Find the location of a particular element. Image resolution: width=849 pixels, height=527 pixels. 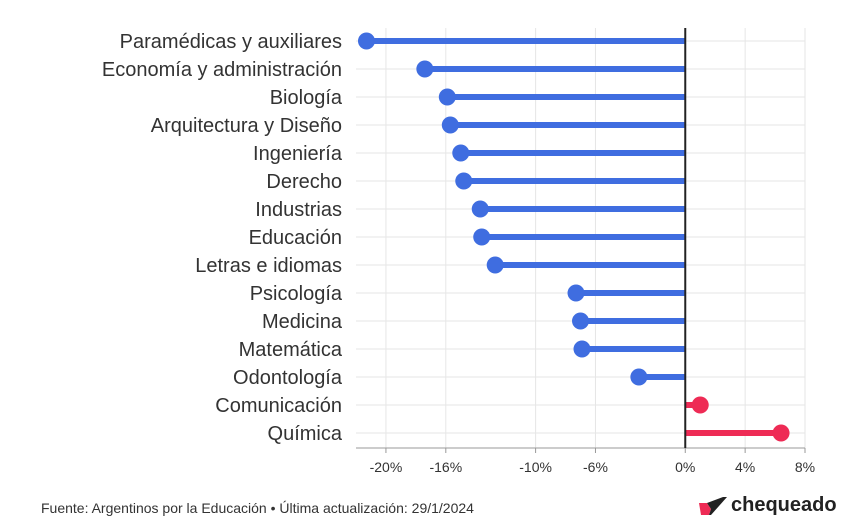

category-label: Arquitectura y Diseño is located at coordinates (246, 126).